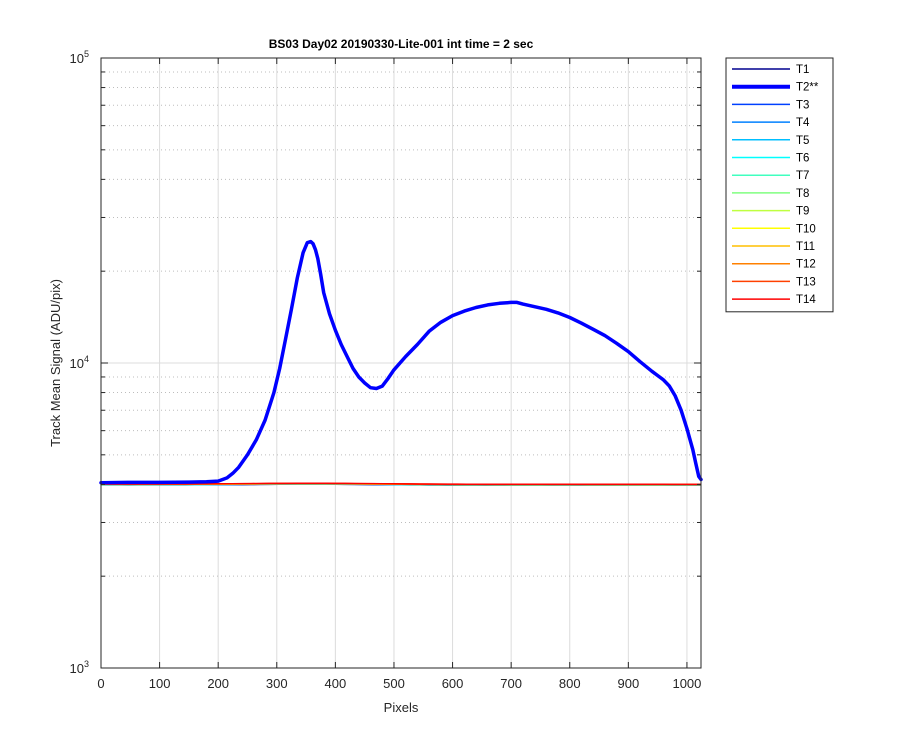 This screenshot has height=750, width=900. Describe the element at coordinates (807, 88) in the screenshot. I see `legend-entry: T2**` at that location.